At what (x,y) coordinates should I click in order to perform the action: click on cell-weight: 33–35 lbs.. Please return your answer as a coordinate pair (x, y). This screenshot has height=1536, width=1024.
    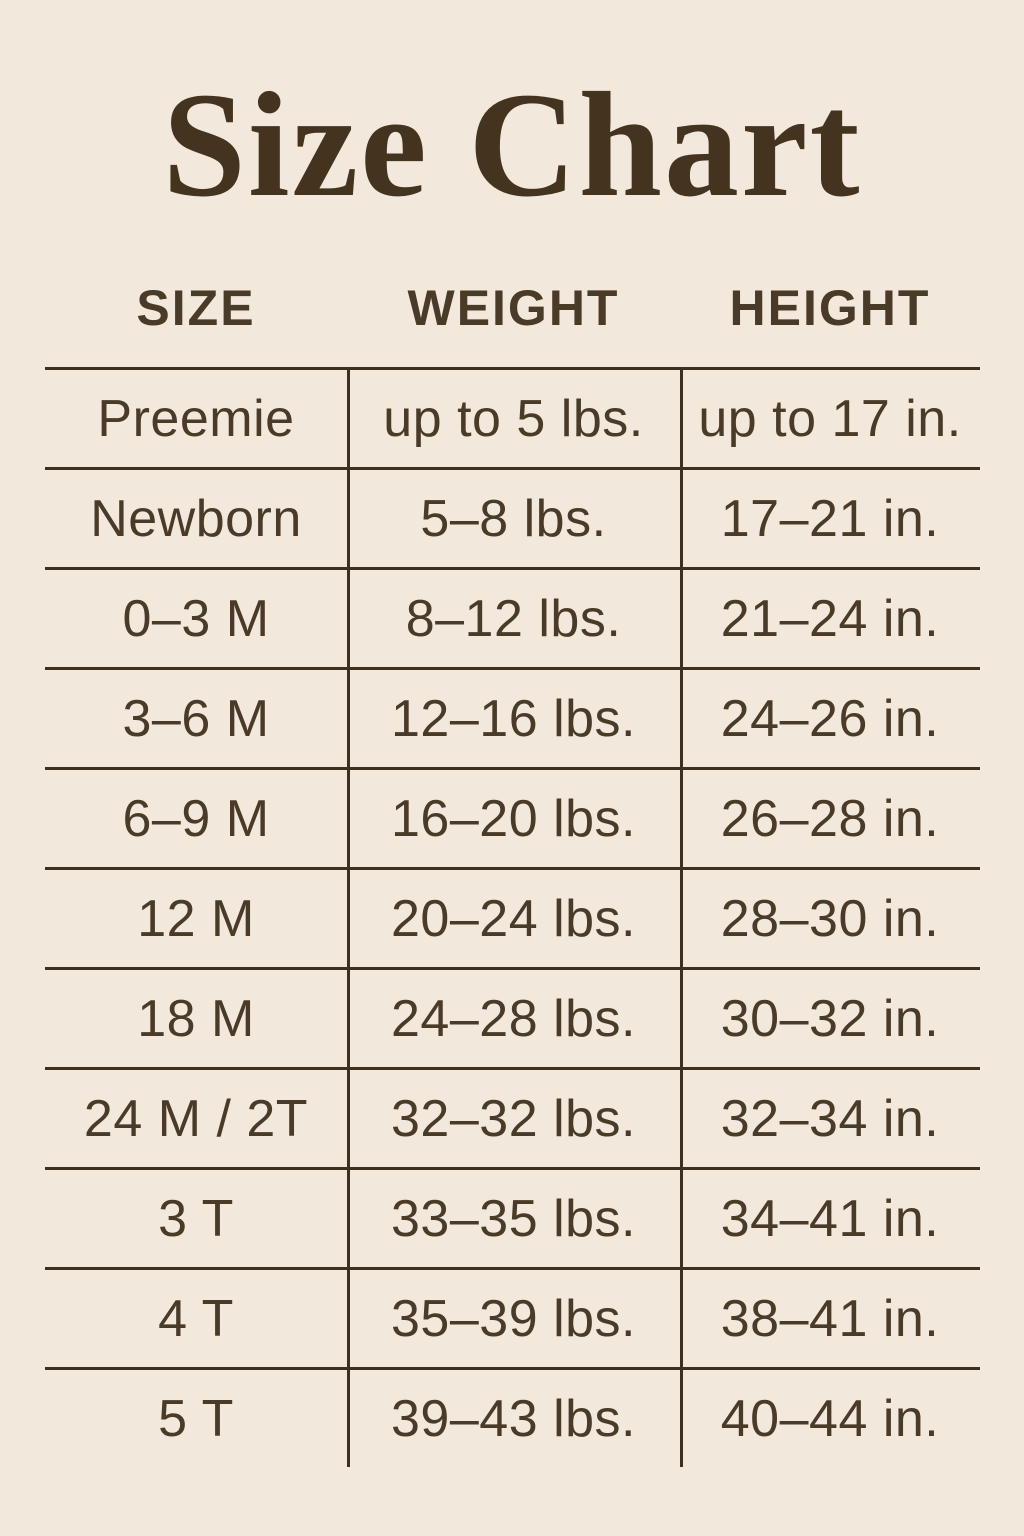
    Looking at the image, I should click on (513, 1218).